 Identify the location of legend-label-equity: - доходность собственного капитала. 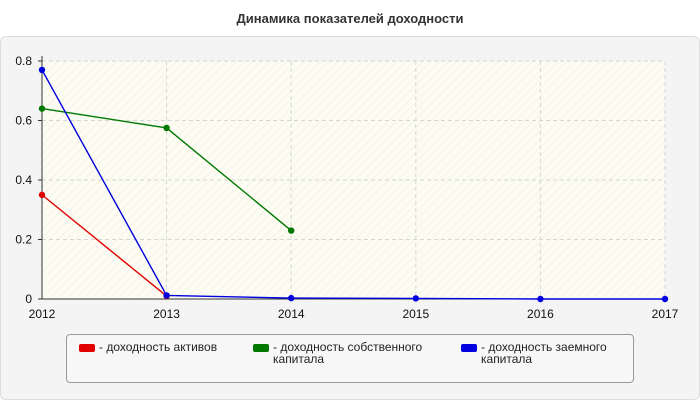
(348, 353).